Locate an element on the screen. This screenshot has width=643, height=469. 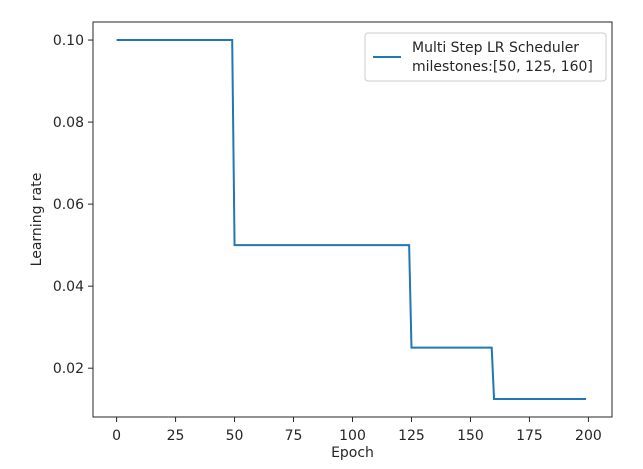
x-tick-label: 125 is located at coordinates (411, 436).